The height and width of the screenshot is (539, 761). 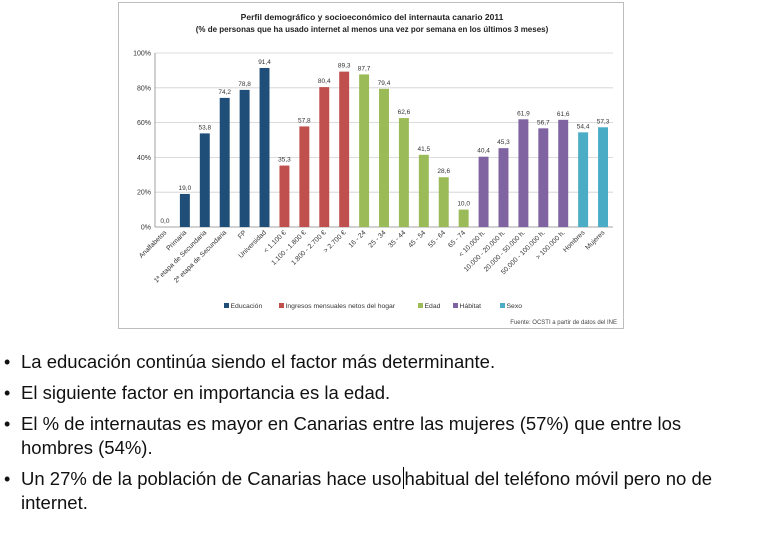 What do you see at coordinates (543, 122) in the screenshot?
I see `data-label: 56,7` at bounding box center [543, 122].